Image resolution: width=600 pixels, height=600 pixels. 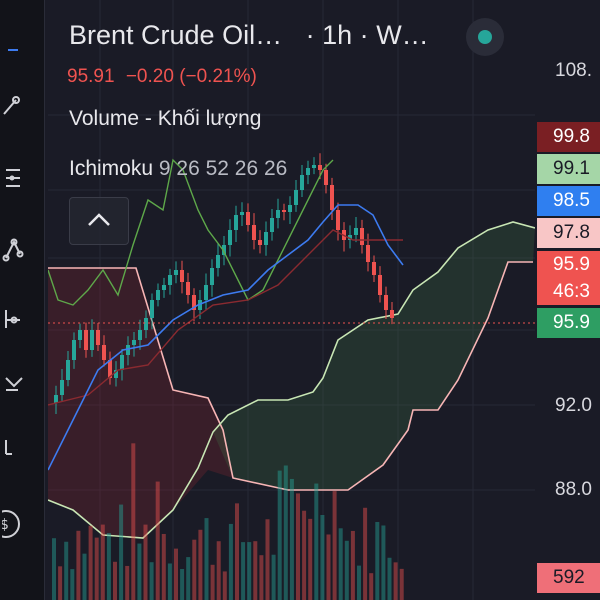 What do you see at coordinates (568, 323) in the screenshot?
I see `lagging-span-price-tag: 95.9` at bounding box center [568, 323].